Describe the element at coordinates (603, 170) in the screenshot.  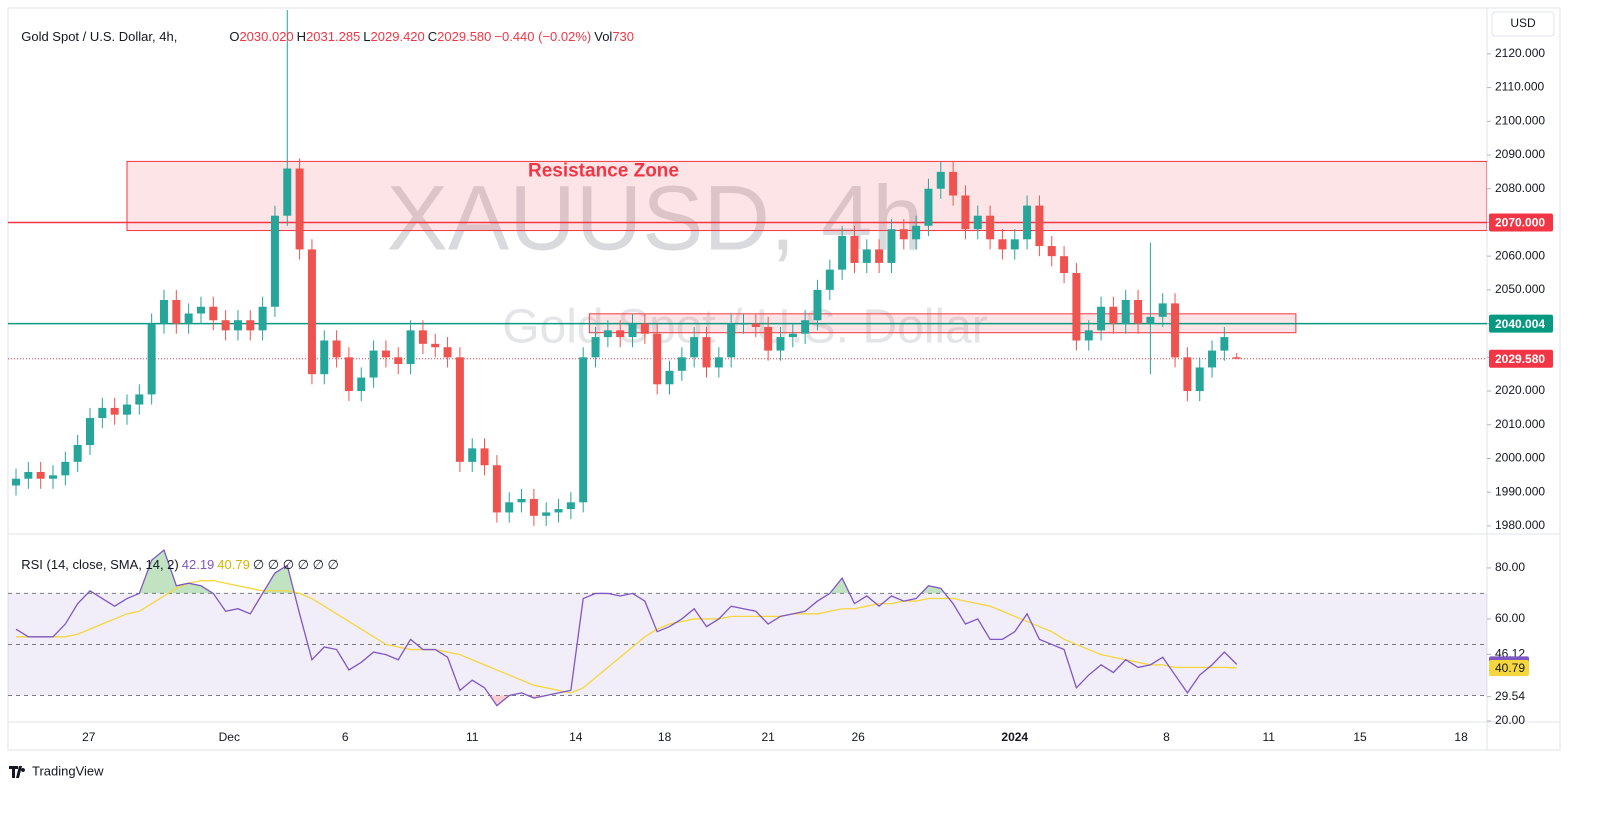
I see `zone-label: Resistance Zone` at that location.